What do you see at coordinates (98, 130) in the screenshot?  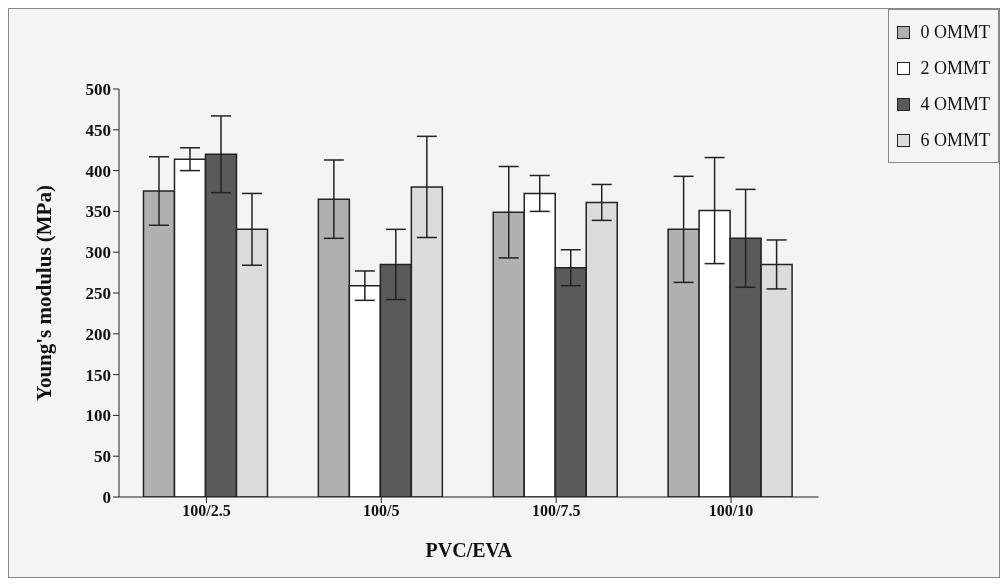 I see `y-tick-label: 450` at bounding box center [98, 130].